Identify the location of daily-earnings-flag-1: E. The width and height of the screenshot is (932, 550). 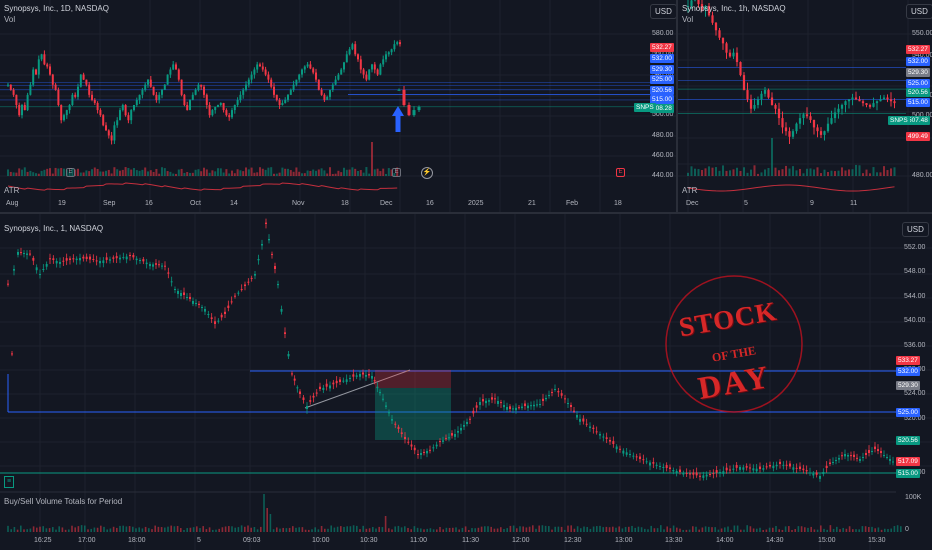
(70, 172).